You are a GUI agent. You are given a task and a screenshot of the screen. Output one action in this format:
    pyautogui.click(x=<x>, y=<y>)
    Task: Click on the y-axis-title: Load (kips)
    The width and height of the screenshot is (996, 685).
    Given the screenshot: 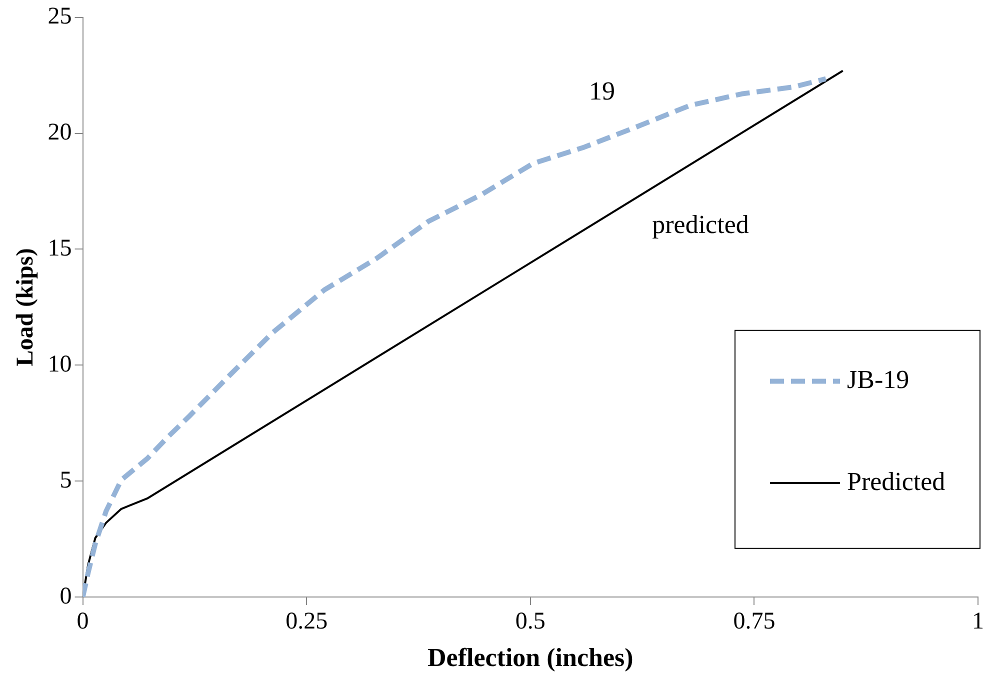 What is the action you would take?
    pyautogui.click(x=25, y=307)
    